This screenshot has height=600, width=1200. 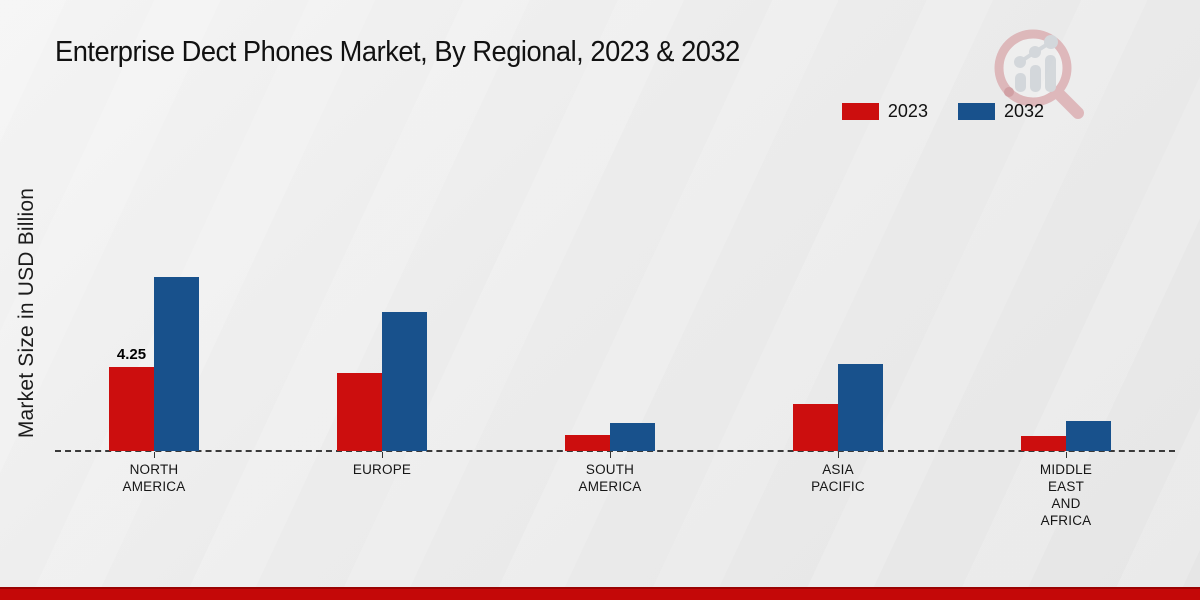 I want to click on x-axis-baseline, so click(x=615, y=451).